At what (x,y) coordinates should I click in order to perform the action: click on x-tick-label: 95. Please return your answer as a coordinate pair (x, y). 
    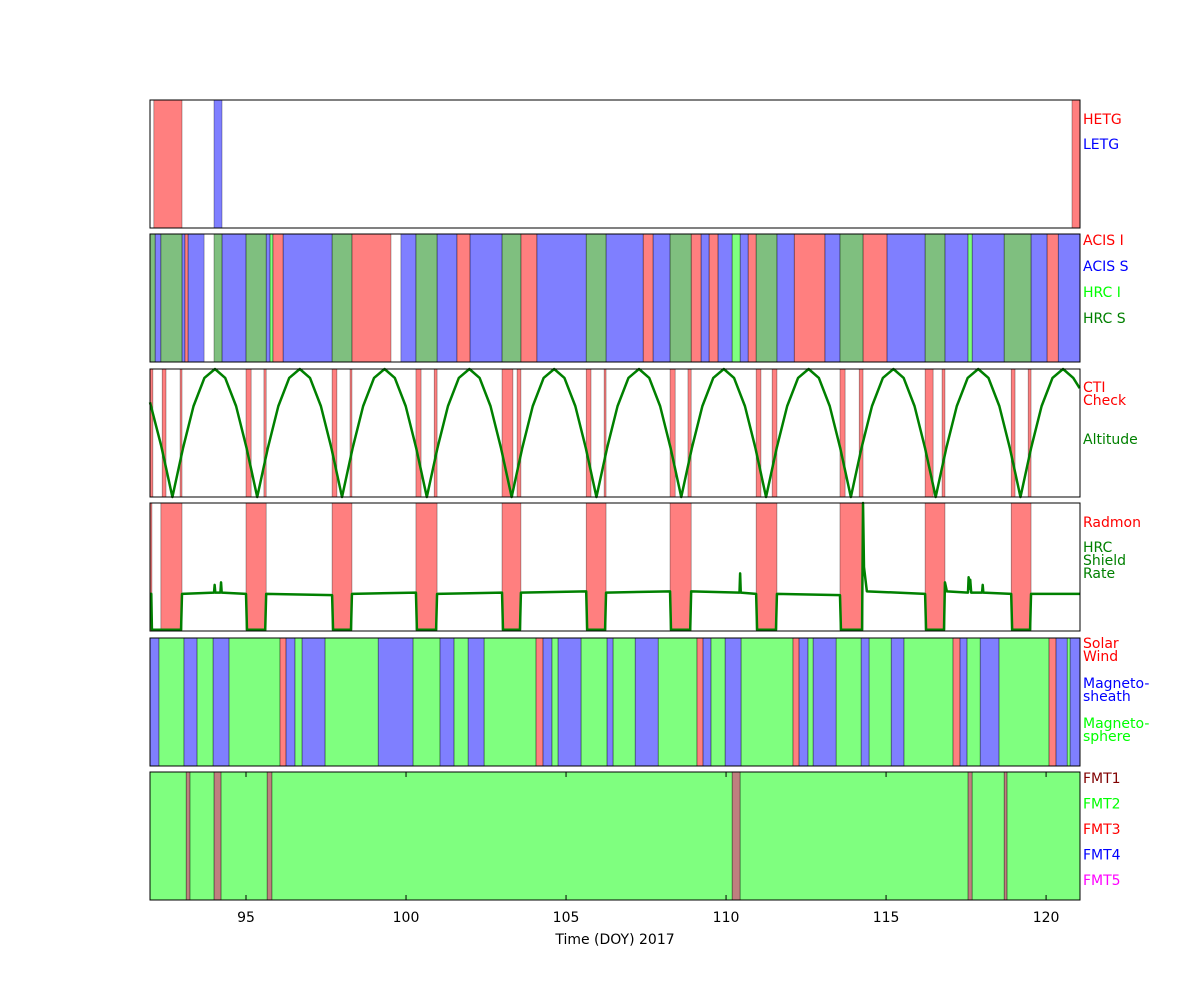
    Looking at the image, I should click on (246, 918).